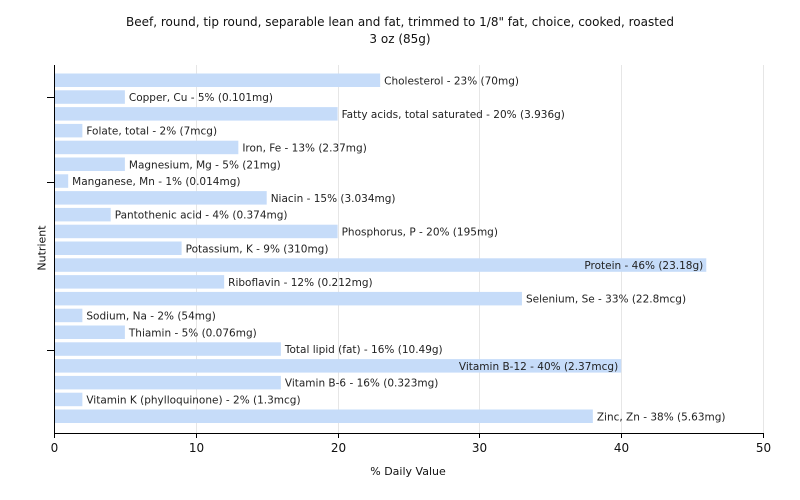  I want to click on bar-label: Protein - 46% (23.18g), so click(643, 266).